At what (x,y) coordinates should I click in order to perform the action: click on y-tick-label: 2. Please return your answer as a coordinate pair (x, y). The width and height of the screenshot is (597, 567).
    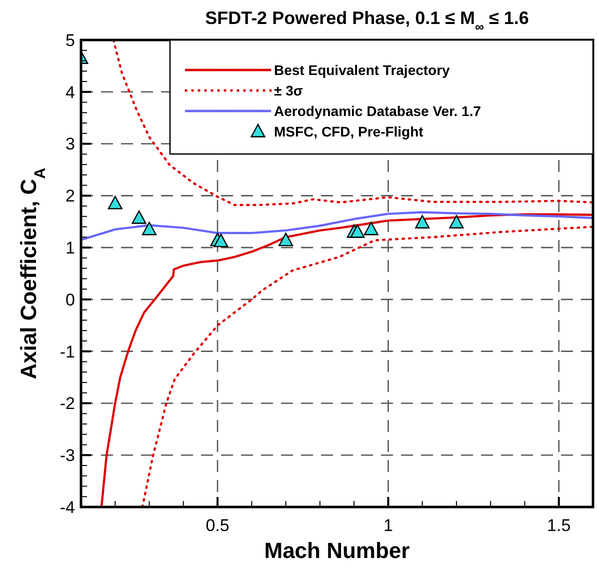
    Looking at the image, I should click on (70, 196).